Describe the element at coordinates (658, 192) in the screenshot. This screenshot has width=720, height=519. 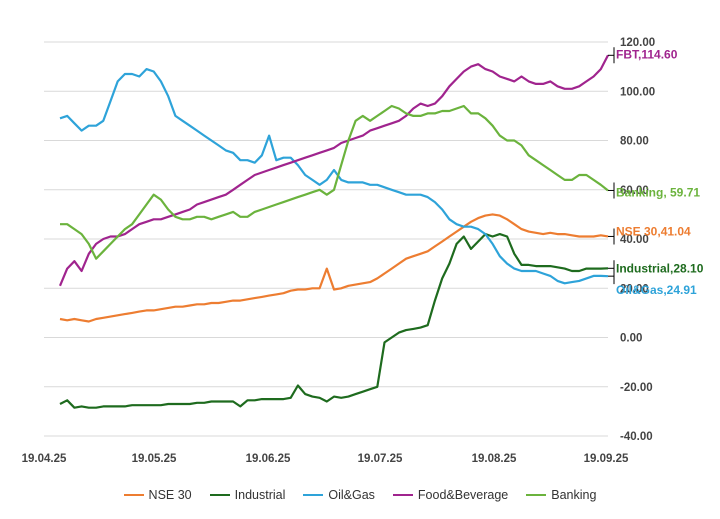
I see `series-end-label: Banking, 59.71` at that location.